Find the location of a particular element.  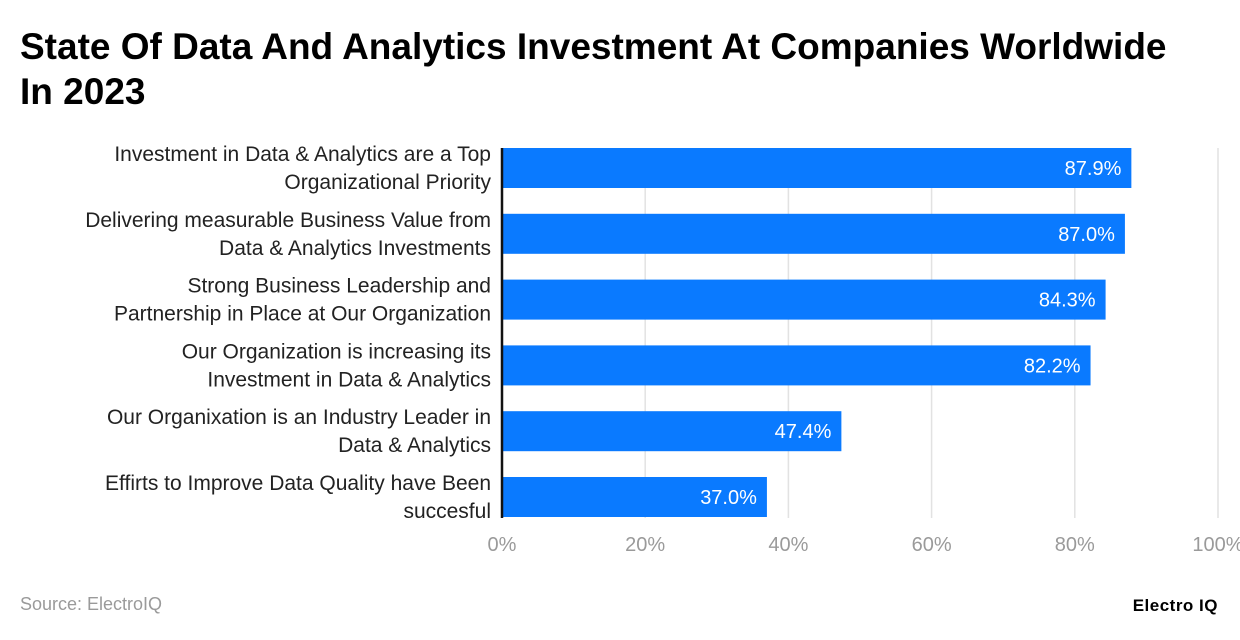

category-label: Data & Analytics Investments is located at coordinates (355, 248).